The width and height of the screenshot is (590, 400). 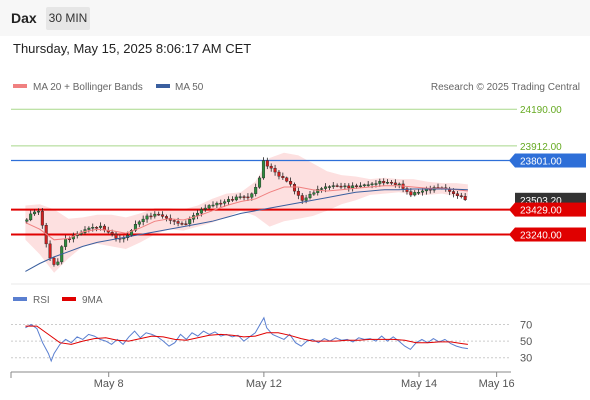 What do you see at coordinates (88, 87) in the screenshot?
I see `legend-label-ma20: MA 20 + Bollinger Bands` at bounding box center [88, 87].